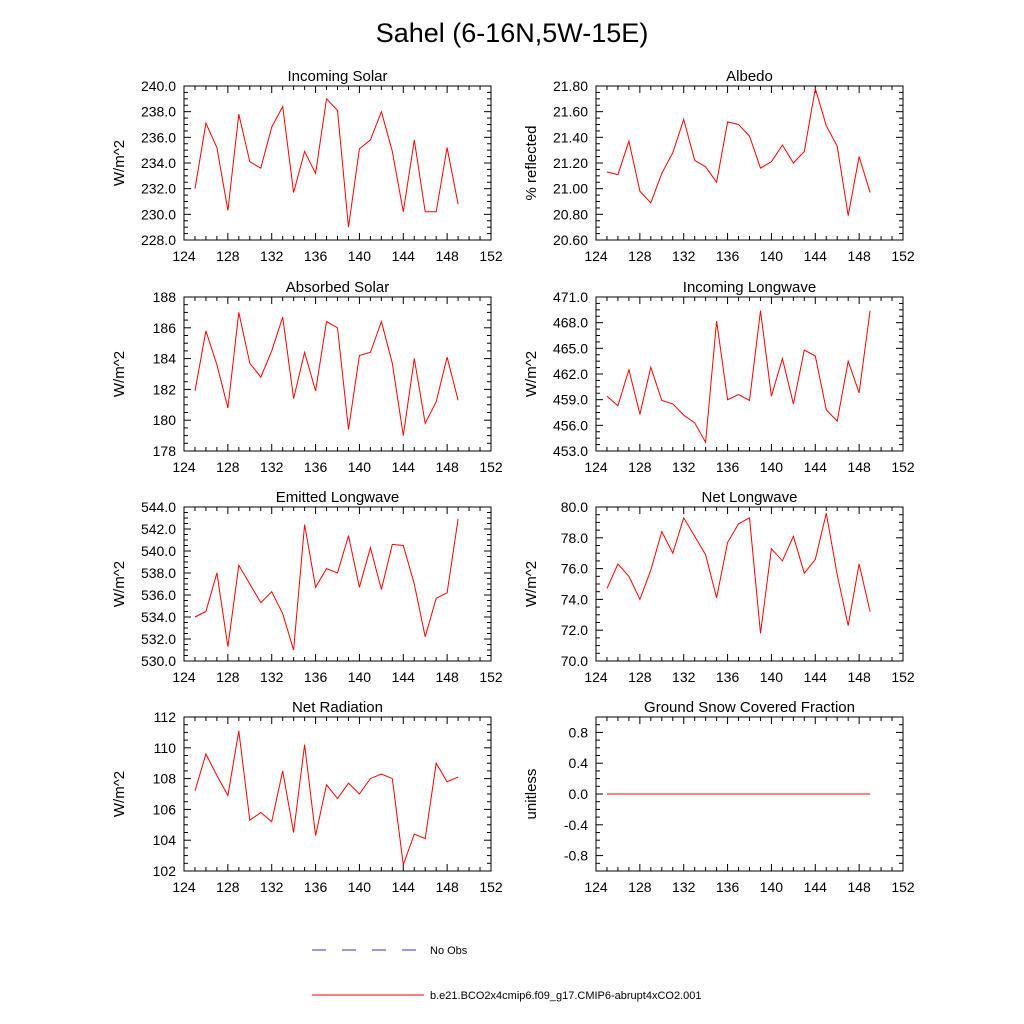 The image size is (1024, 1024). What do you see at coordinates (574, 599) in the screenshot?
I see `y-tick-label: 74.0` at bounding box center [574, 599].